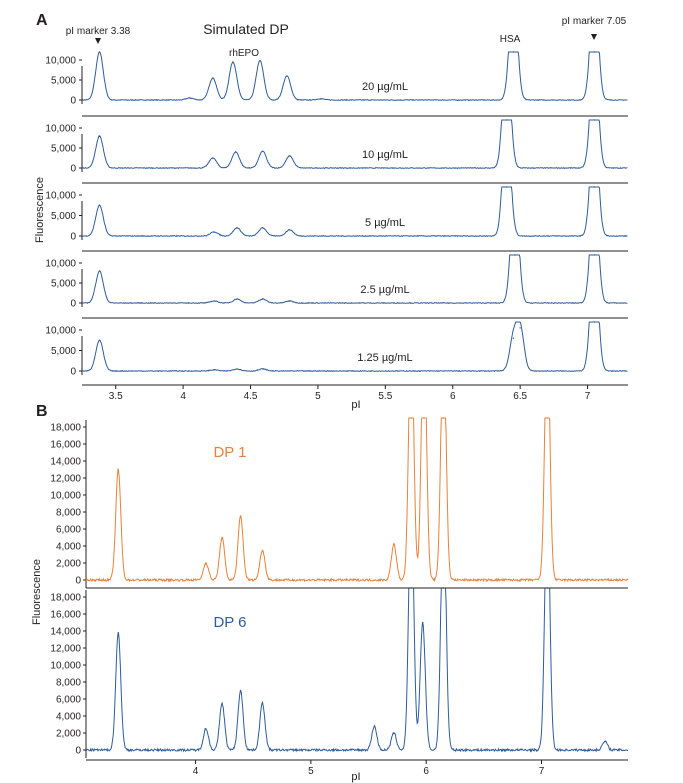  I want to click on panel-a-y-label: Fluorescence, so click(40, 210).